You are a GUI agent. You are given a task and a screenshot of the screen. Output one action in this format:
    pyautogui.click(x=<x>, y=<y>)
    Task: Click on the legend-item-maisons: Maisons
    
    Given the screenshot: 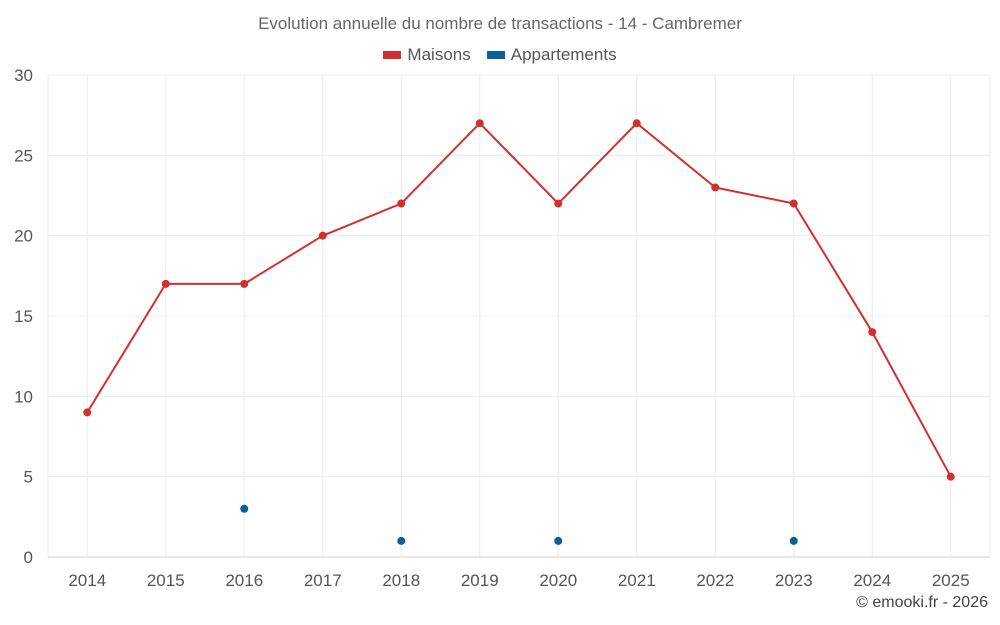 What is the action you would take?
    pyautogui.click(x=427, y=55)
    